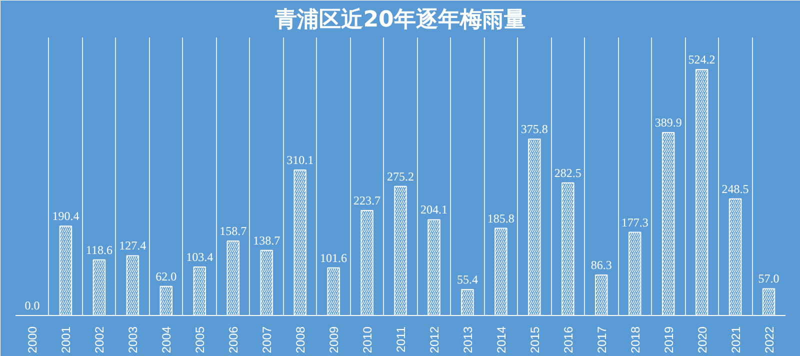 Image resolution: width=800 pixels, height=356 pixels. Describe the element at coordinates (500, 218) in the screenshot. I see `data-label: 185.8` at that location.